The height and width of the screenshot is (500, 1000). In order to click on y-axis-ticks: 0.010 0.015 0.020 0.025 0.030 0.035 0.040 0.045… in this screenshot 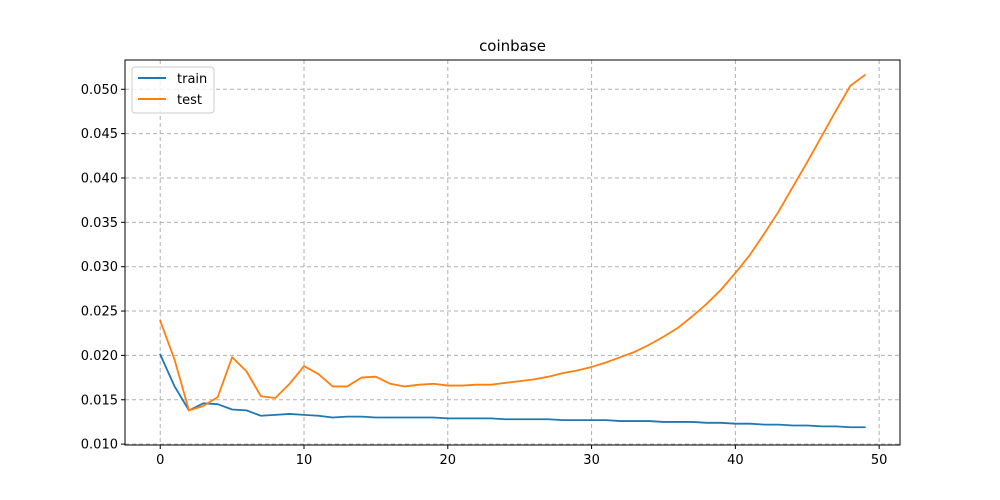, I will do `click(103, 268)`.